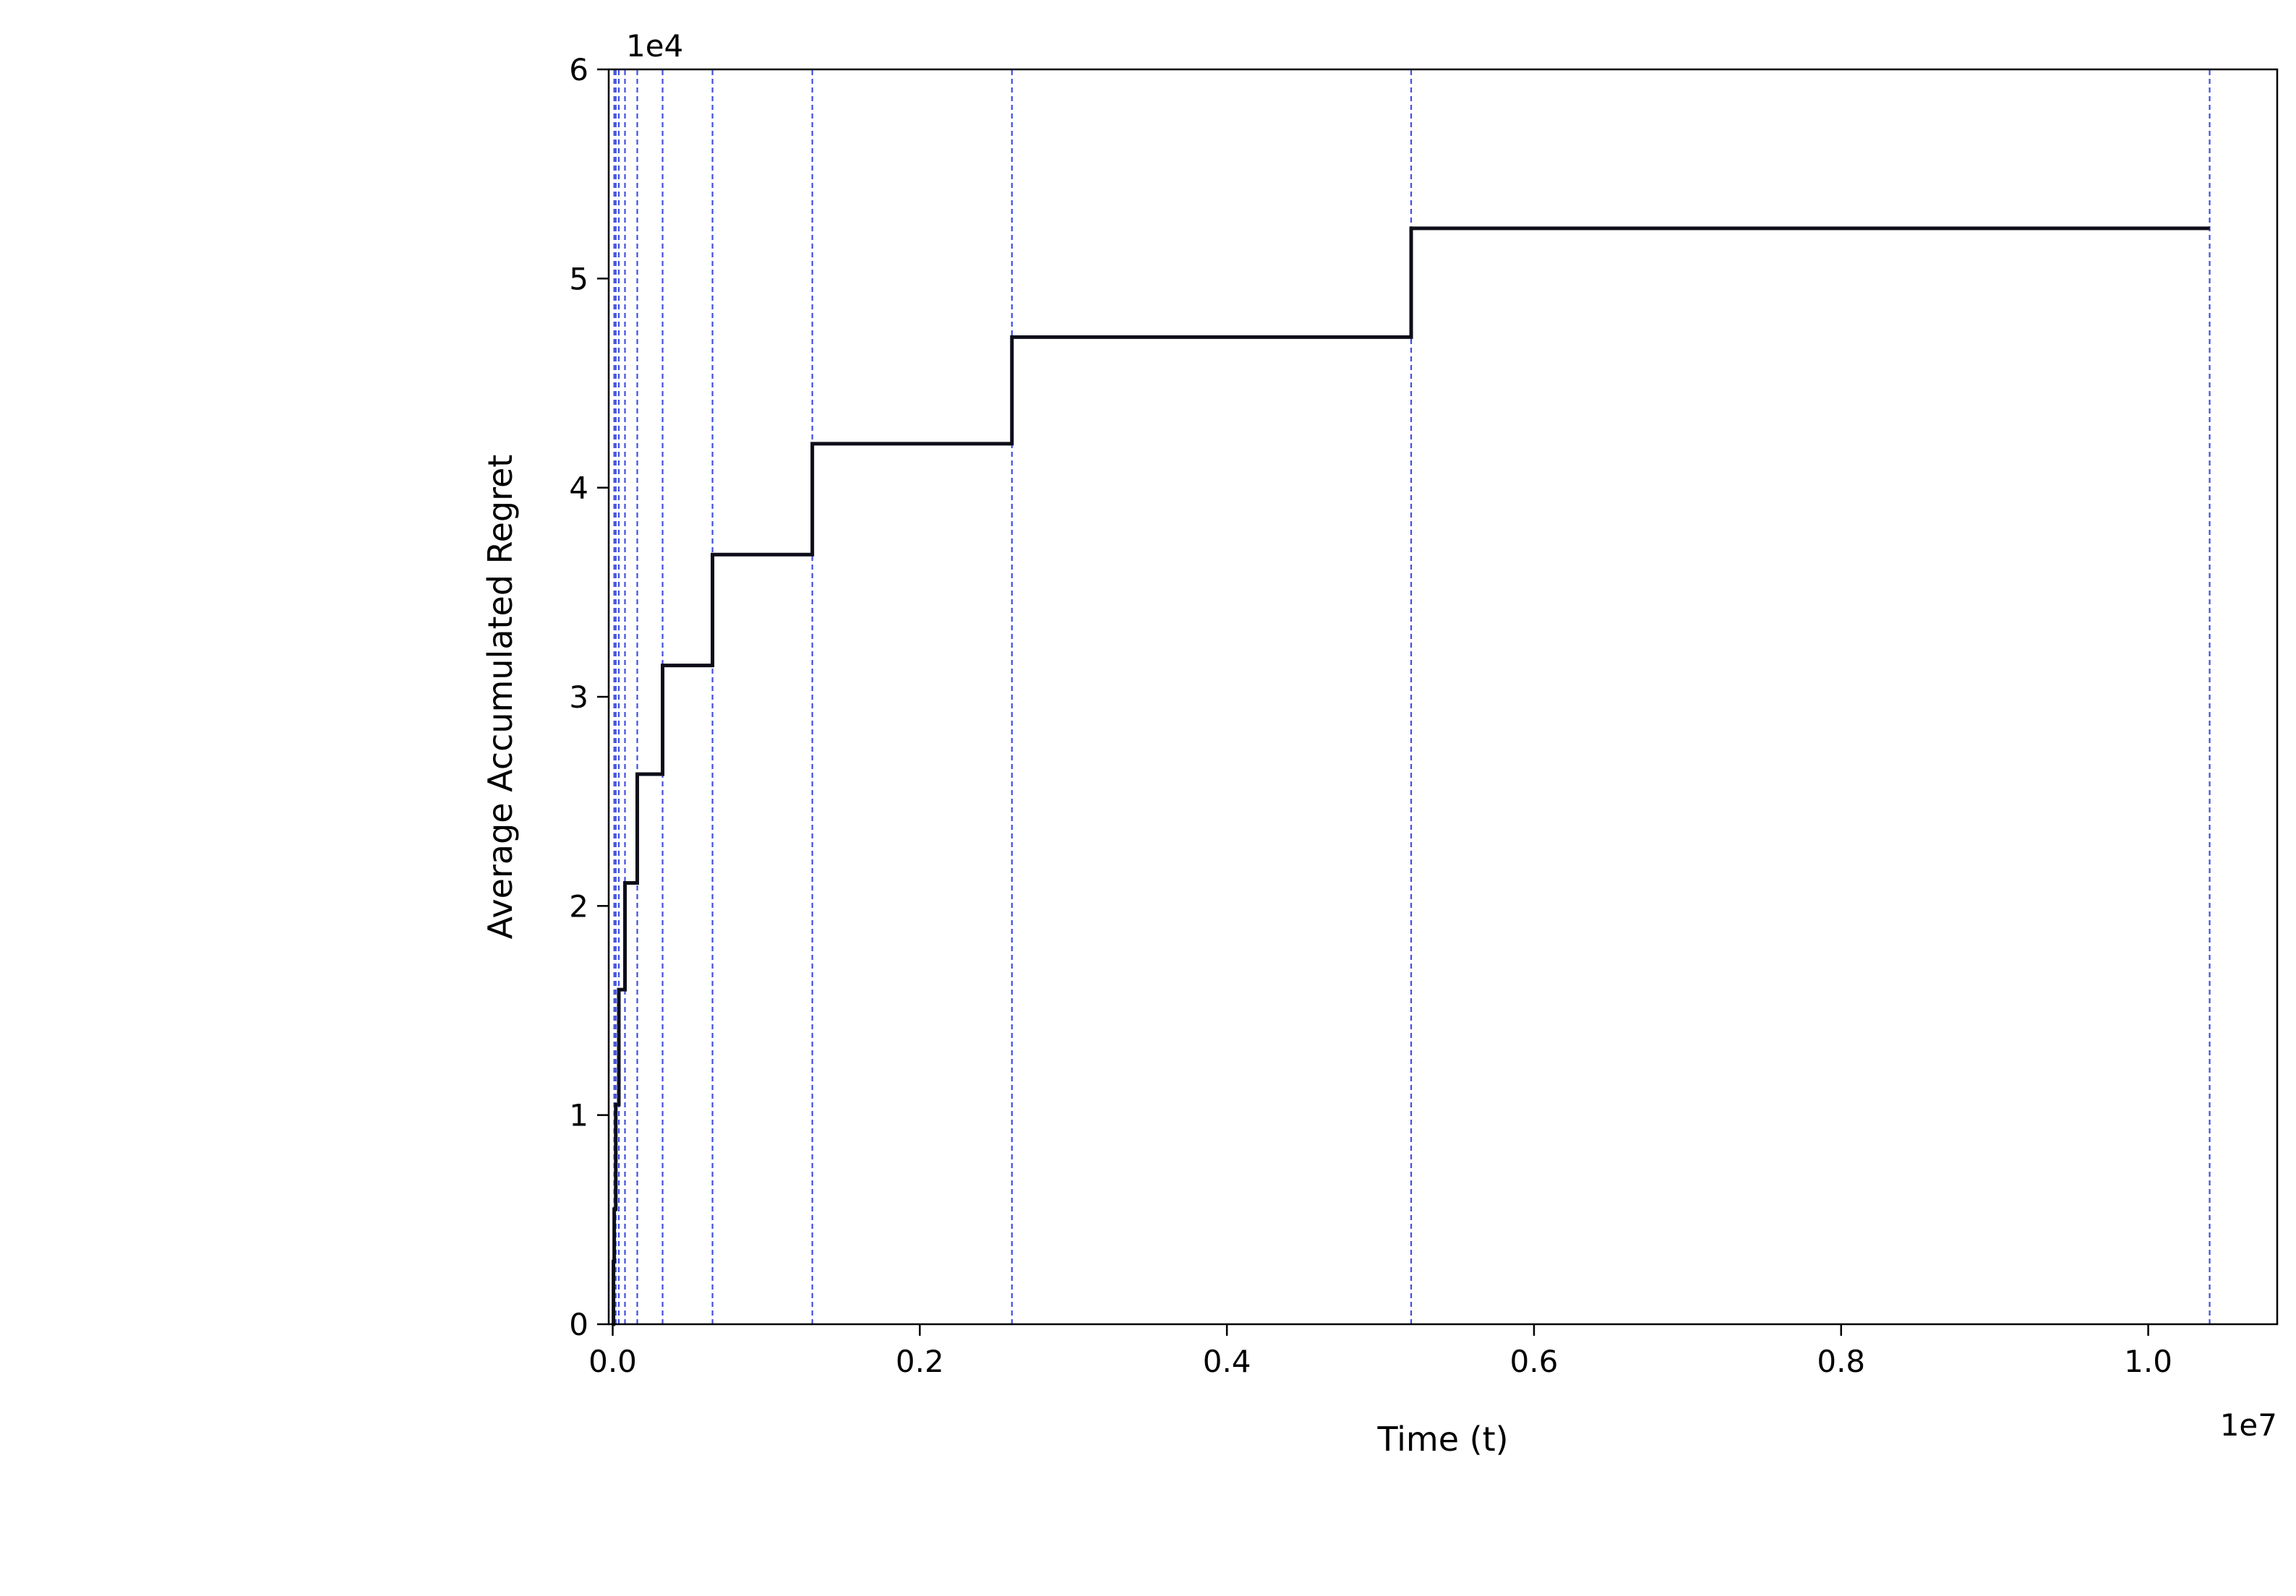  I want to click on y-tick-label: 0, so click(578, 1324).